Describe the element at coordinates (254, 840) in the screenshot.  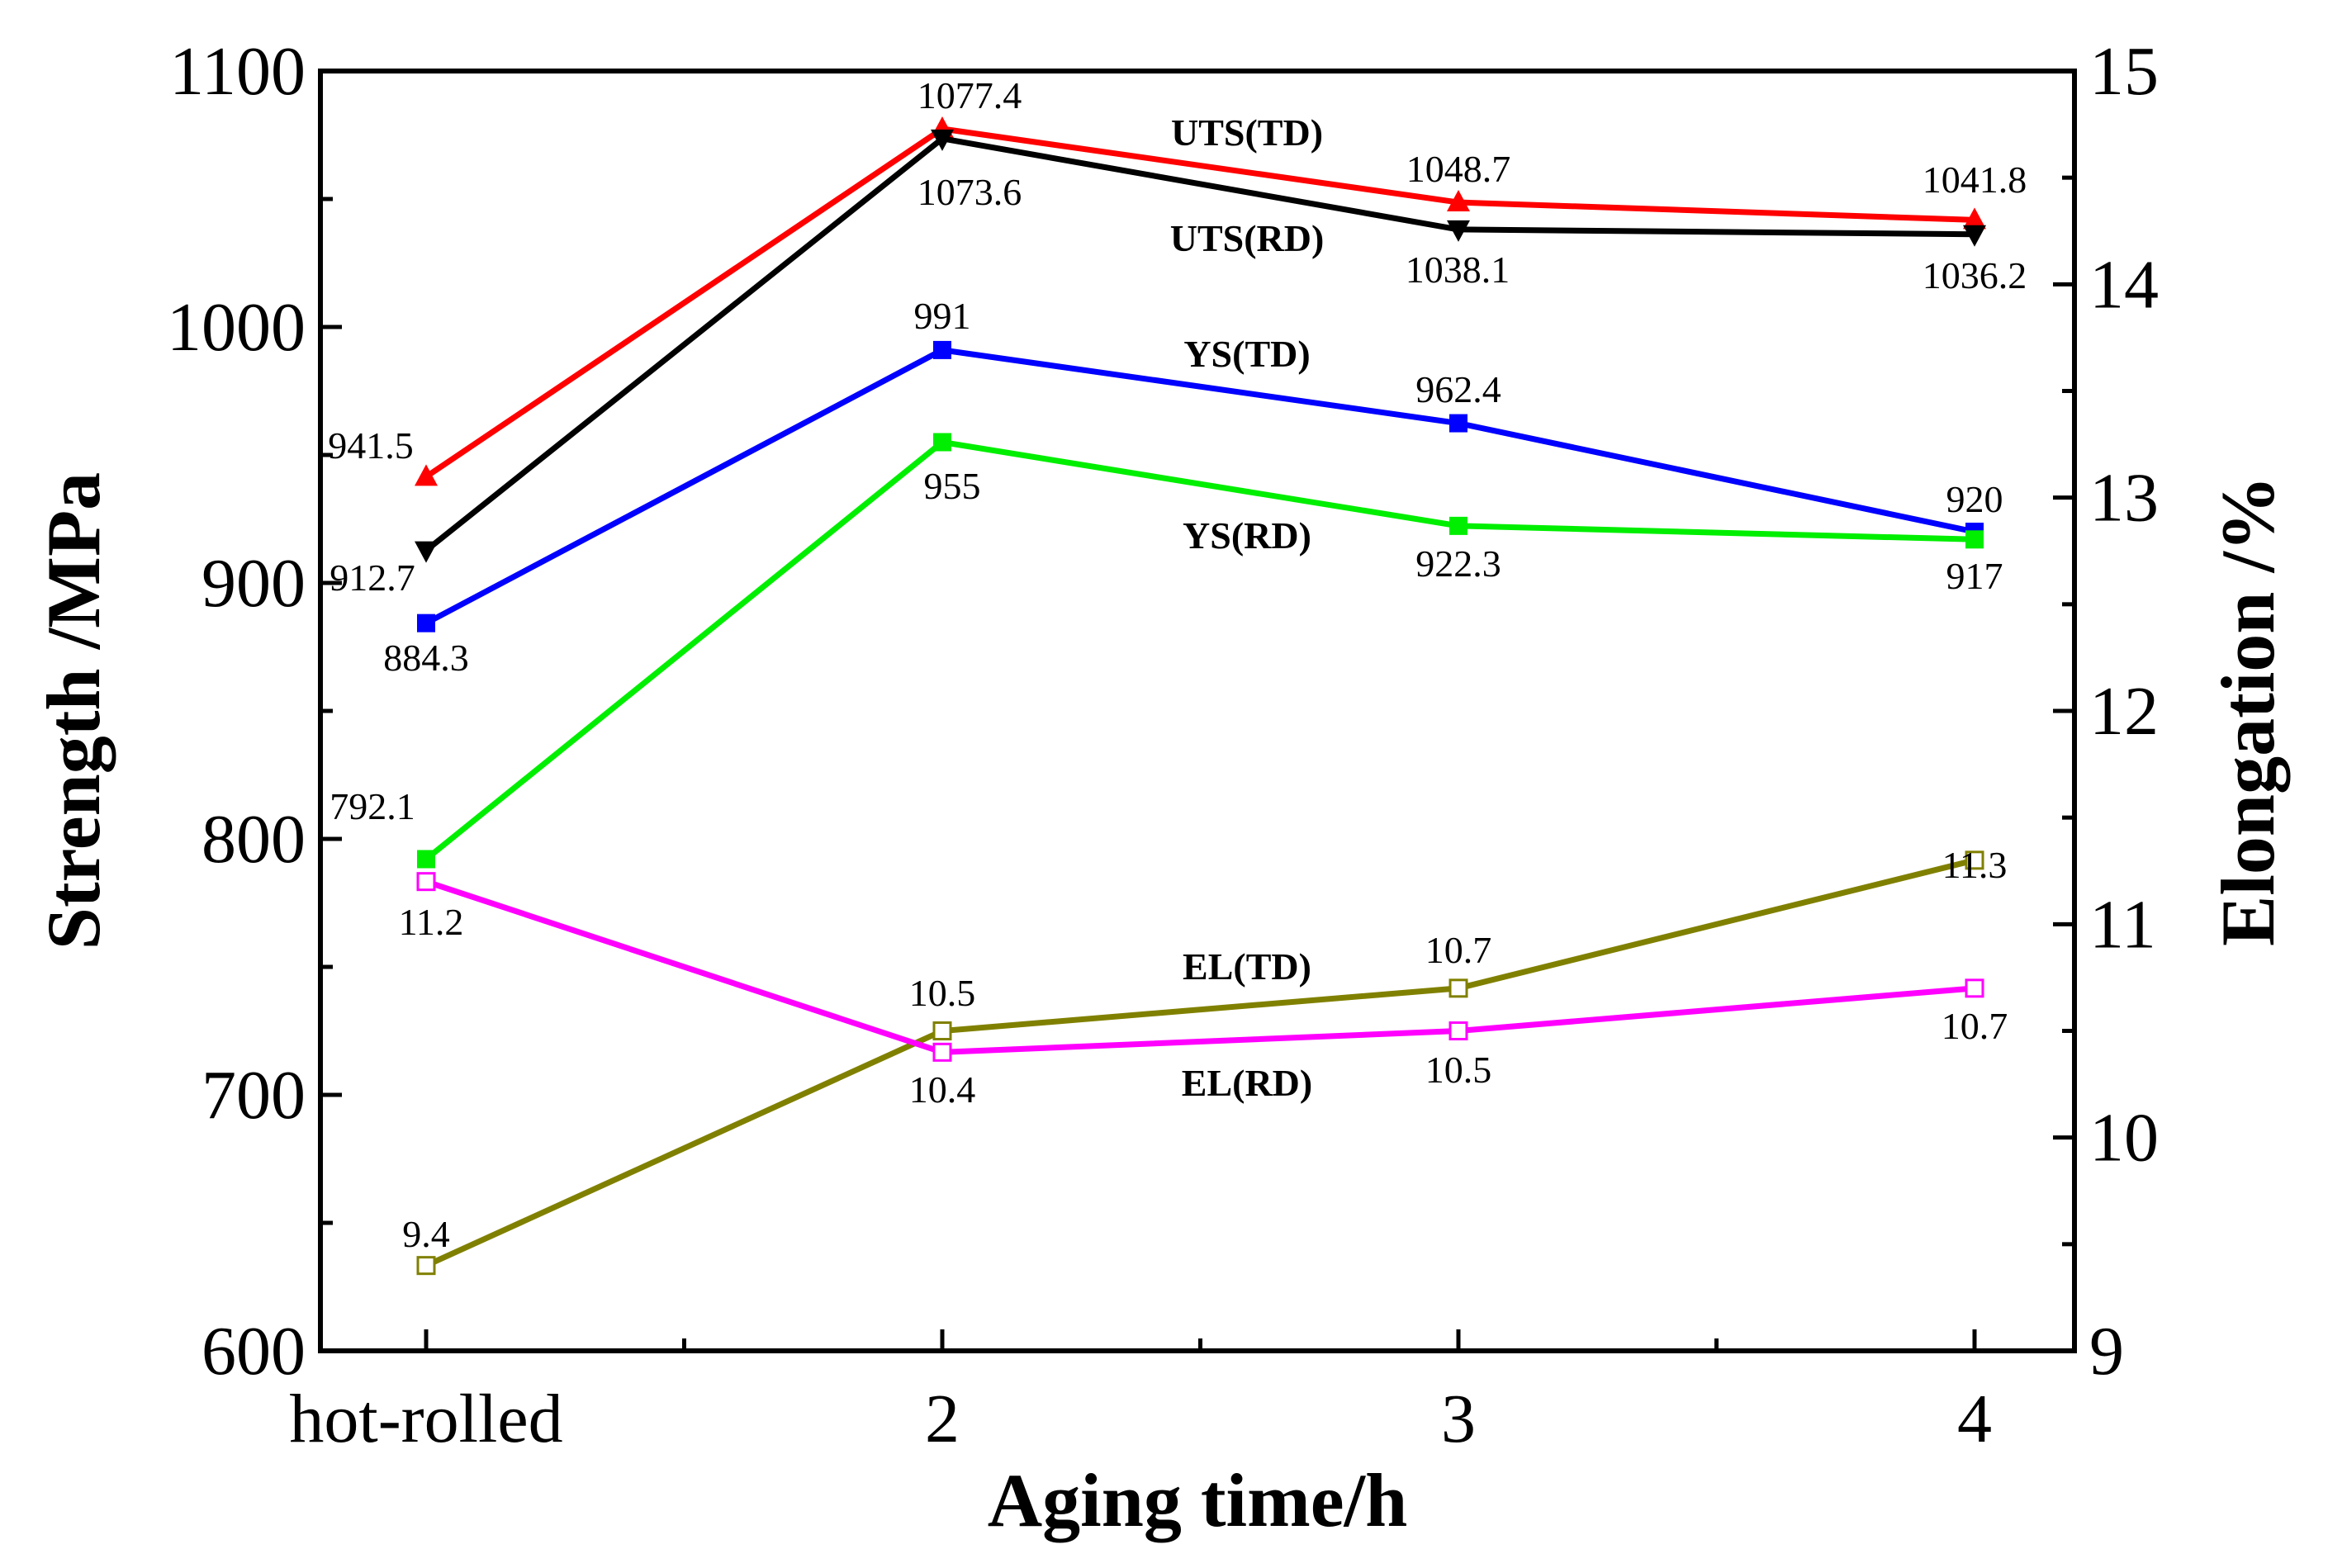
I see `y-tick-label: 800` at that location.